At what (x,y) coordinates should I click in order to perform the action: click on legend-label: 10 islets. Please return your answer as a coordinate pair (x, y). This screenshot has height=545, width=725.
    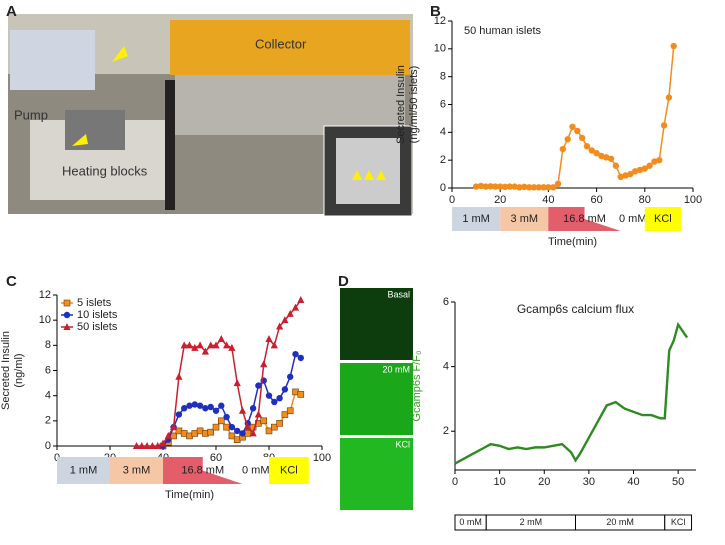
    Looking at the image, I should click on (97, 315).